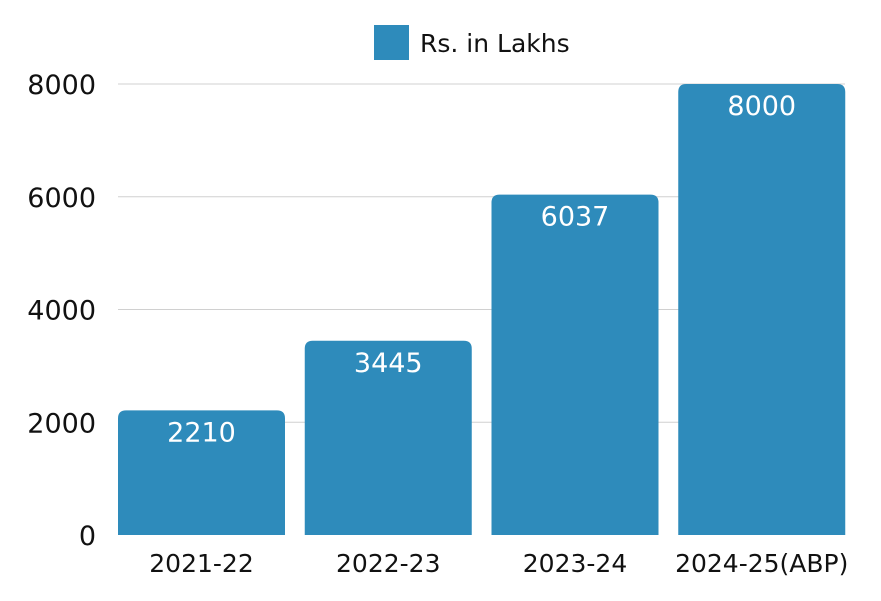  I want to click on bar-value-label: 2210, so click(201, 432).